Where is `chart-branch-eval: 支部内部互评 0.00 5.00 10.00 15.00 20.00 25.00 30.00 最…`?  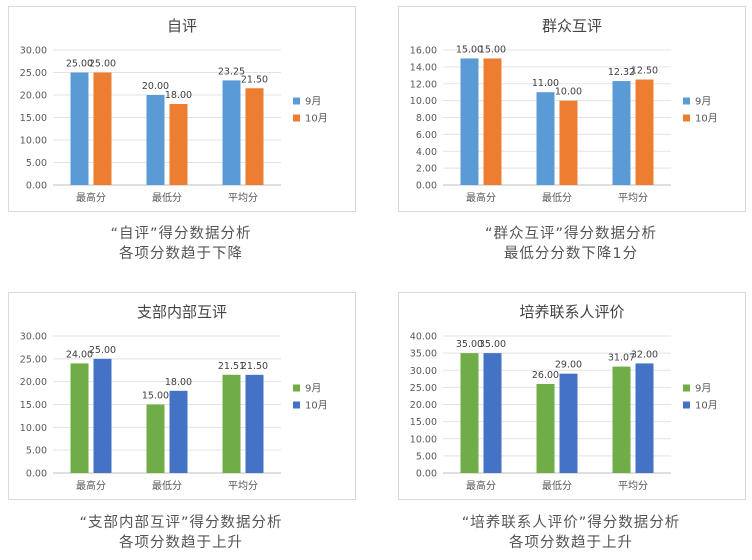 chart-branch-eval: 支部内部互评 0.00 5.00 10.00 15.00 20.00 25.00 30.00 最… is located at coordinates (174, 397).